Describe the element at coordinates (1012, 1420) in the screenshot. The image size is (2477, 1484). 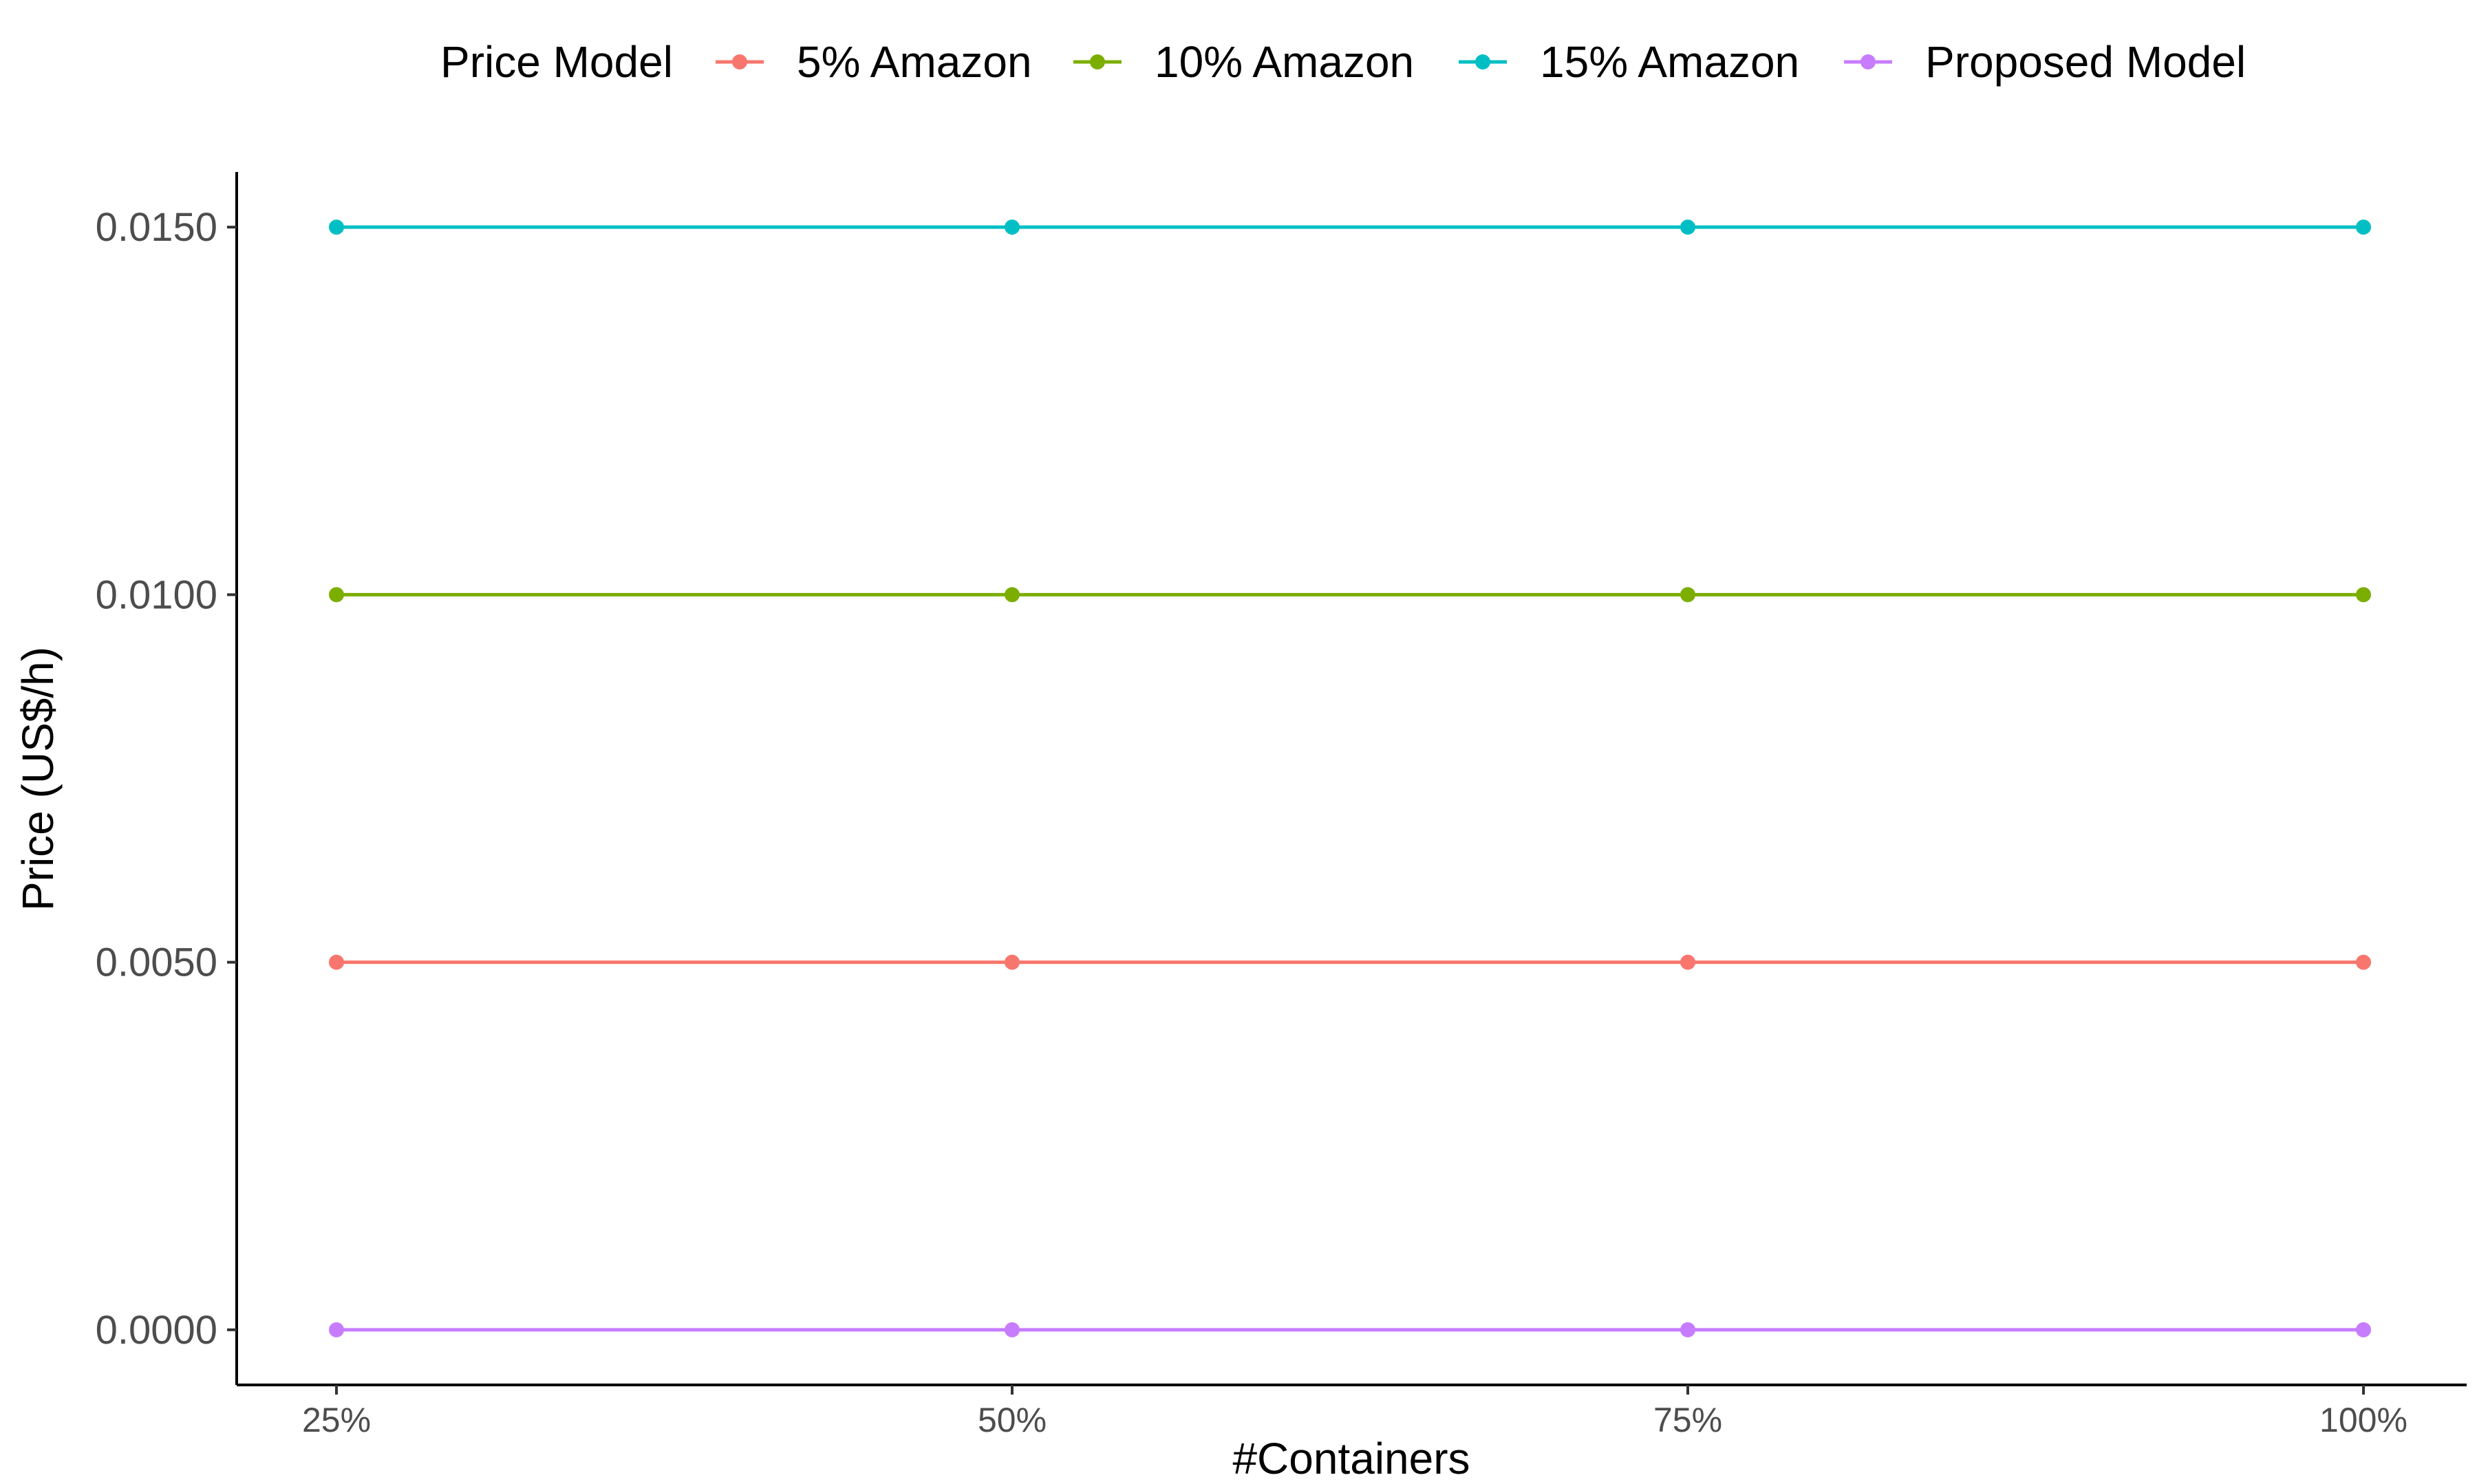
I see `x-tick-label: 50%` at that location.